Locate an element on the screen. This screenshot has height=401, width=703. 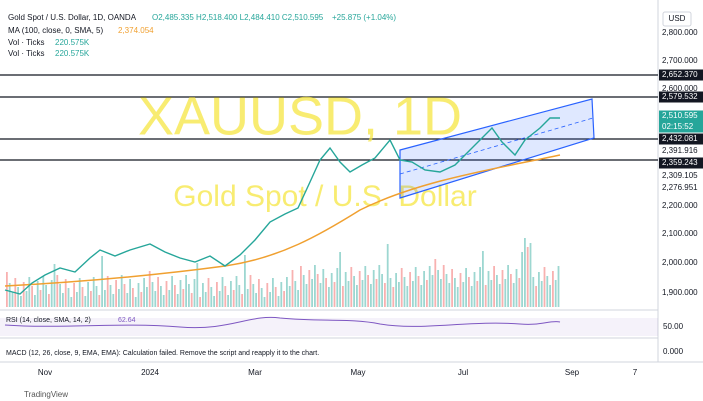
price-label: 2,359.243 is located at coordinates (680, 162).